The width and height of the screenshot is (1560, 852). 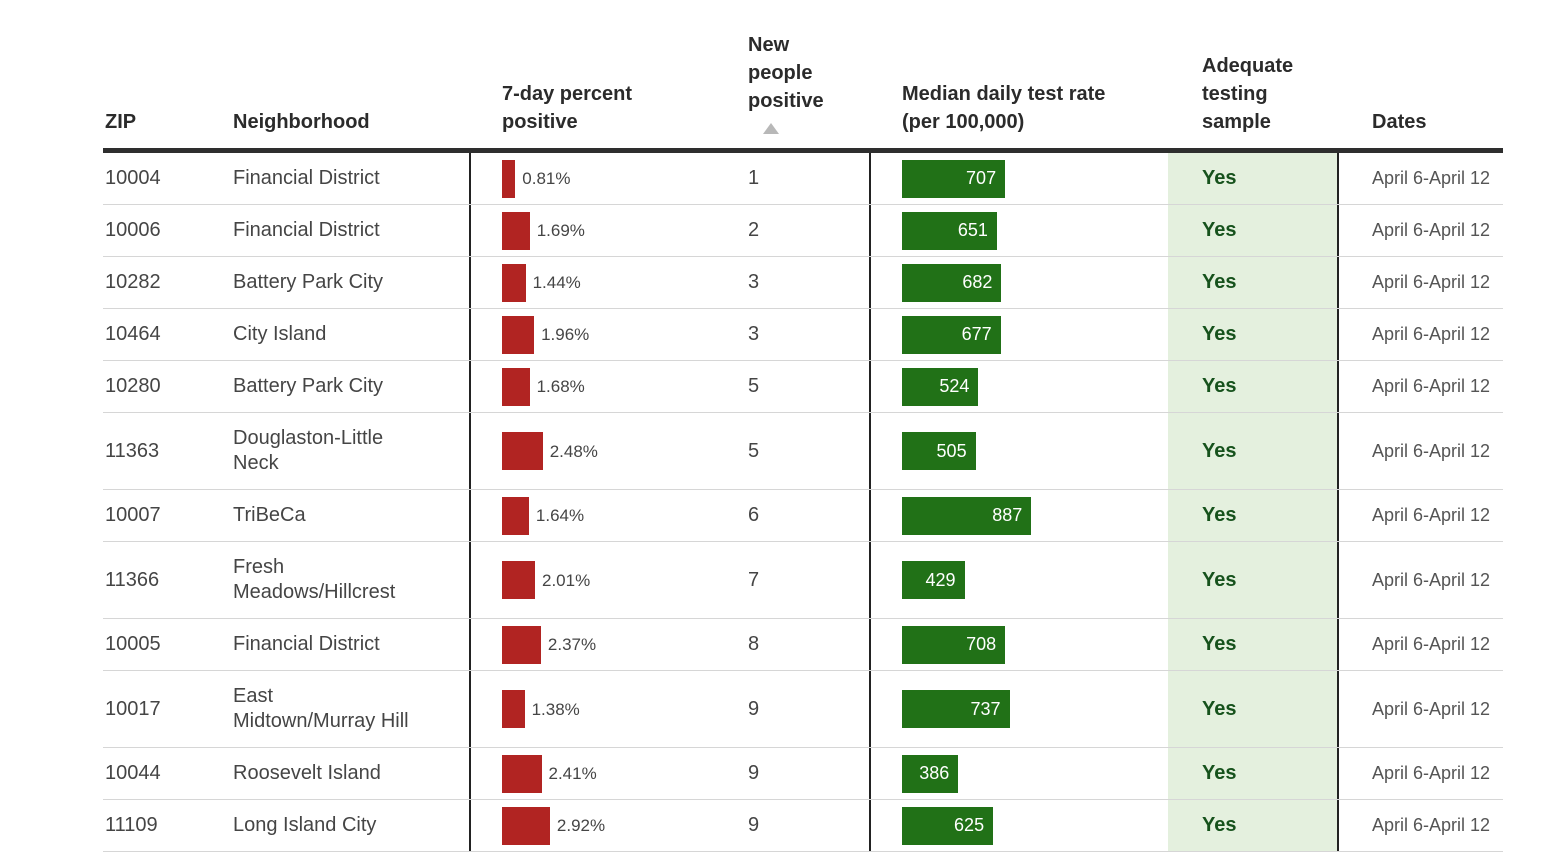 I want to click on percent-positive-cell: 1.44%, so click(x=604, y=282).